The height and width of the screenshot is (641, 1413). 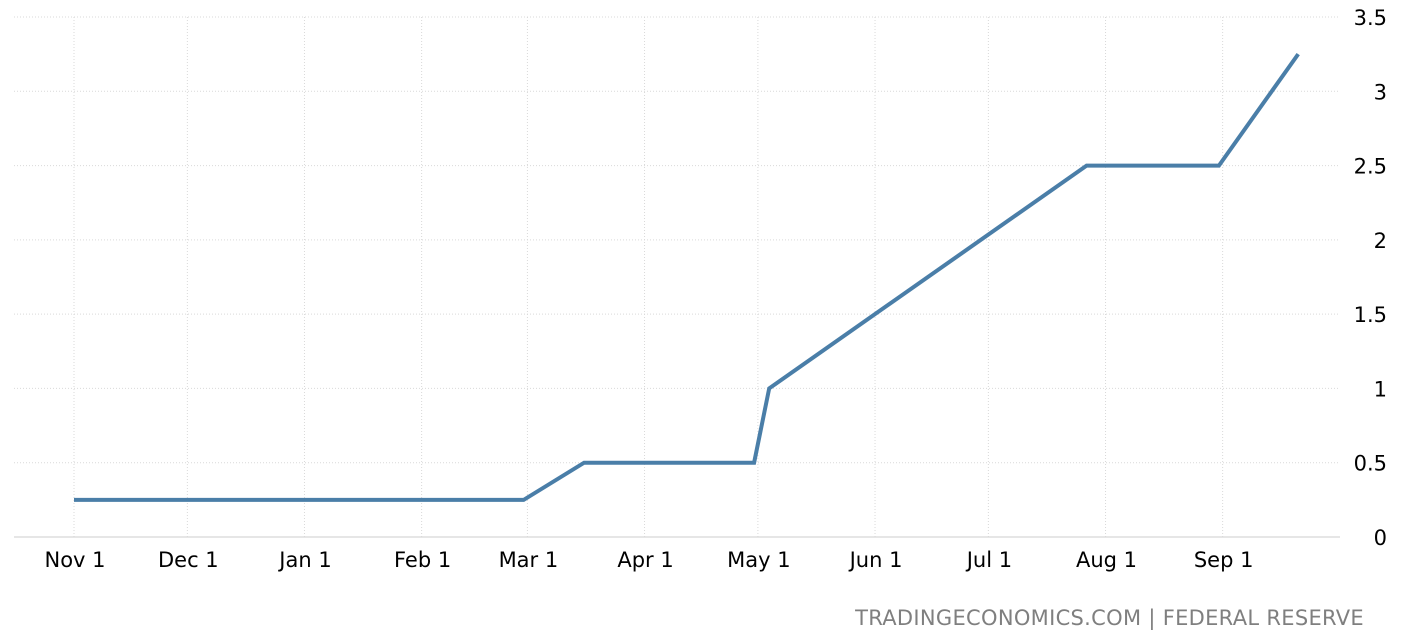 I want to click on x-tick-label: Mar 1, so click(x=529, y=560).